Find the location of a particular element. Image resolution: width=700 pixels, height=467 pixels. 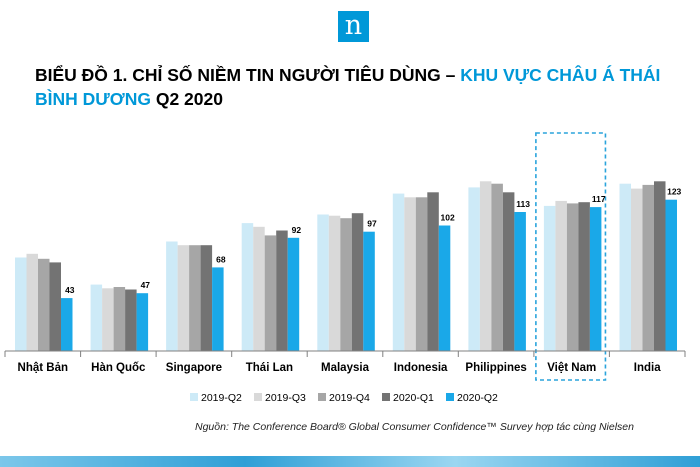

logo-letter: n is located at coordinates (353, 25).